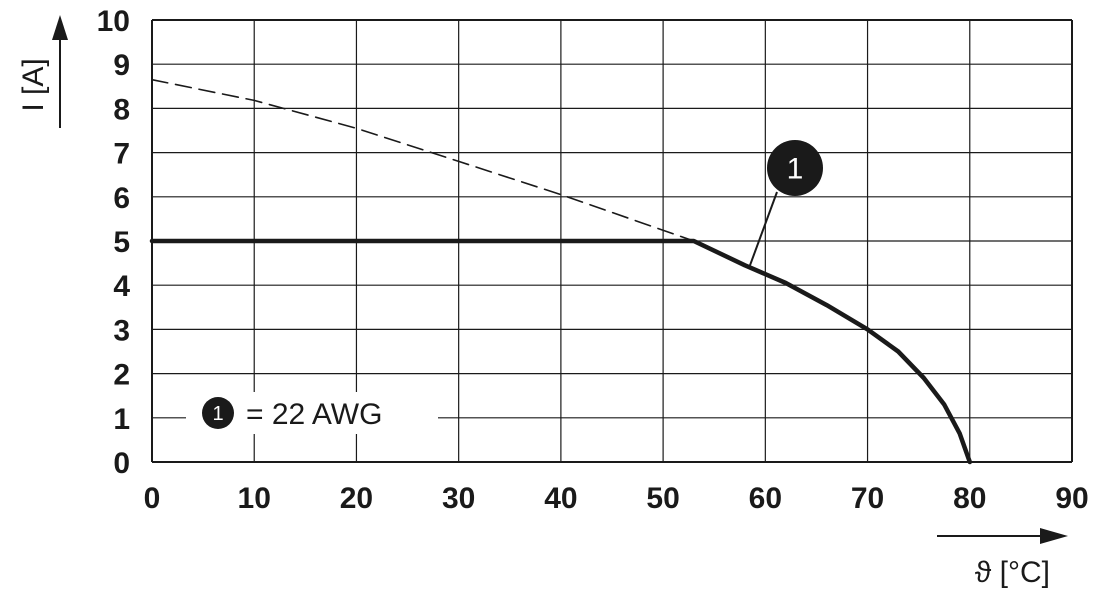 Image resolution: width=1098 pixels, height=590 pixels. What do you see at coordinates (121, 330) in the screenshot?
I see `y-tick-label: 3` at bounding box center [121, 330].